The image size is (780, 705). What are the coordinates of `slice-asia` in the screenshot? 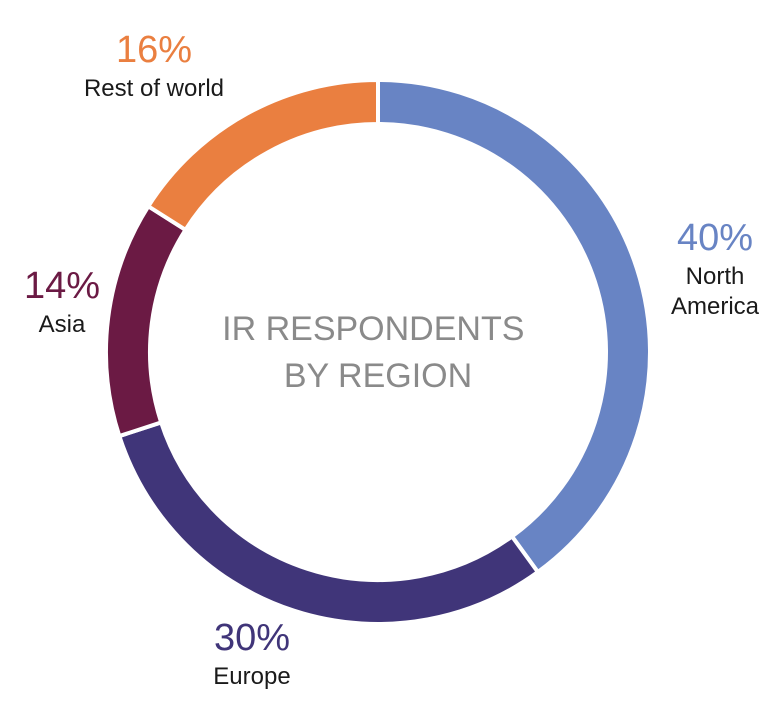 It's located at (146, 321).